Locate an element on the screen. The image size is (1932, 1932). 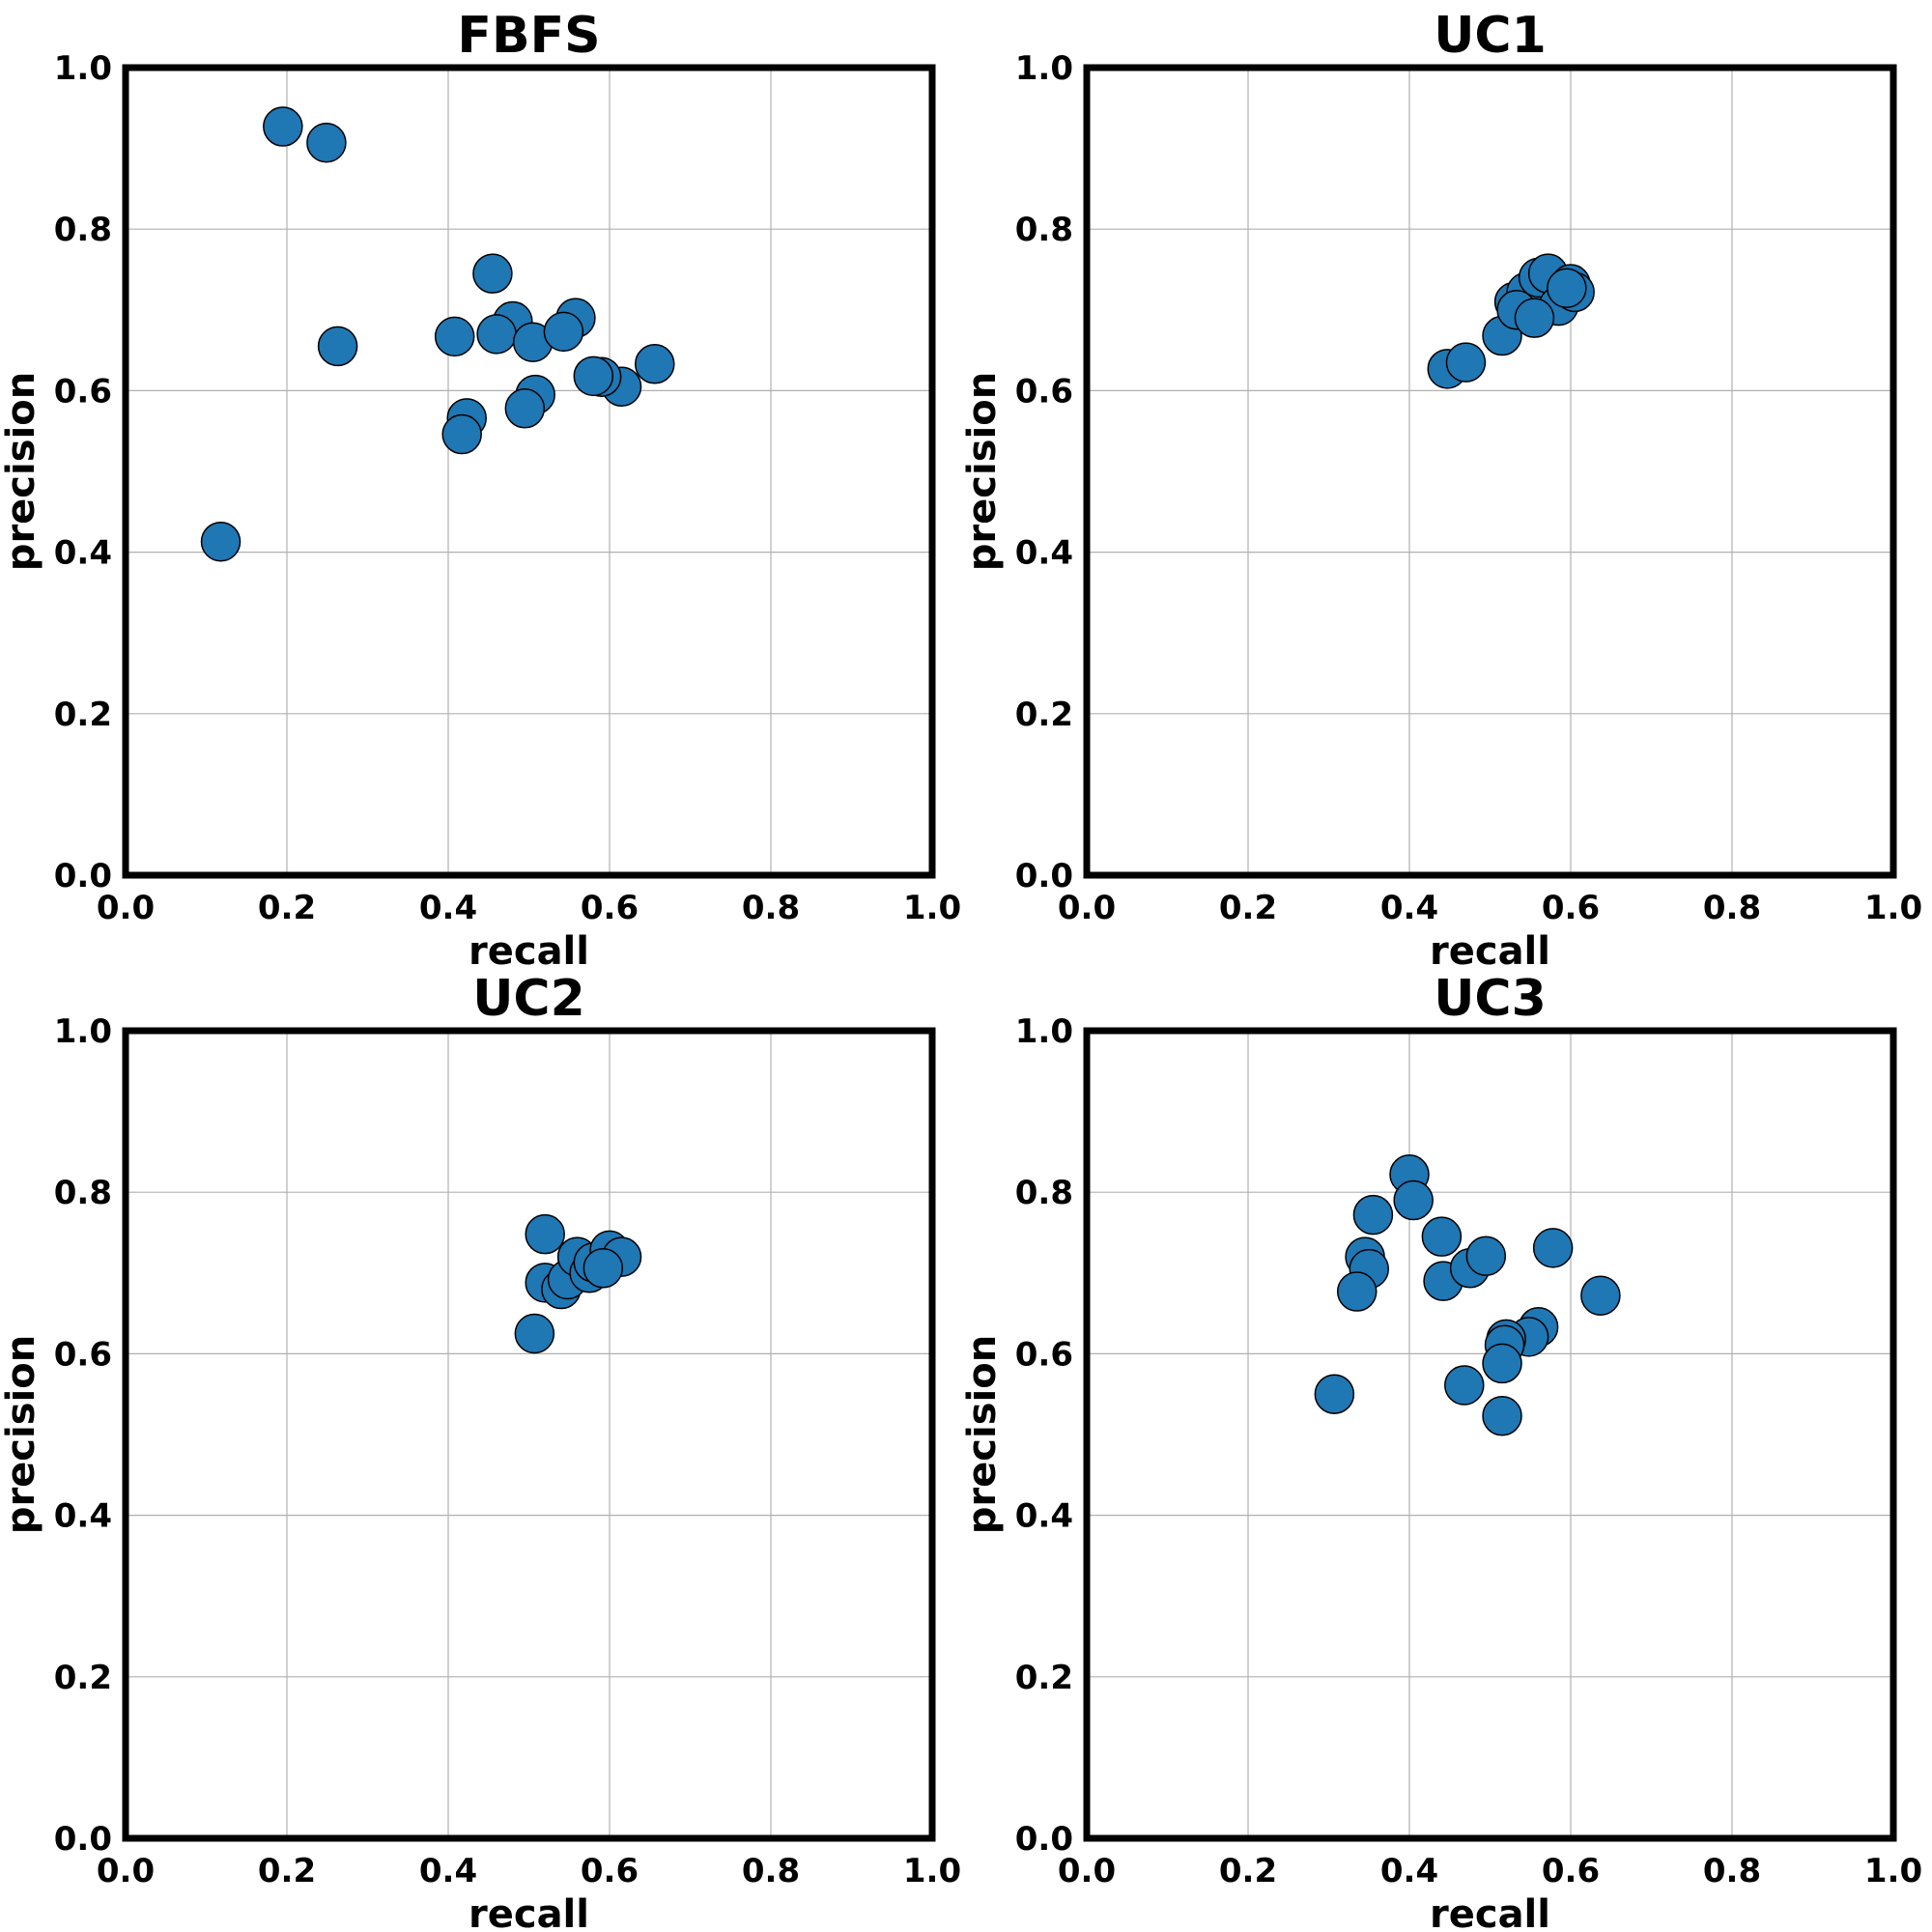
subplot-title: UC3 is located at coordinates (1490, 999).